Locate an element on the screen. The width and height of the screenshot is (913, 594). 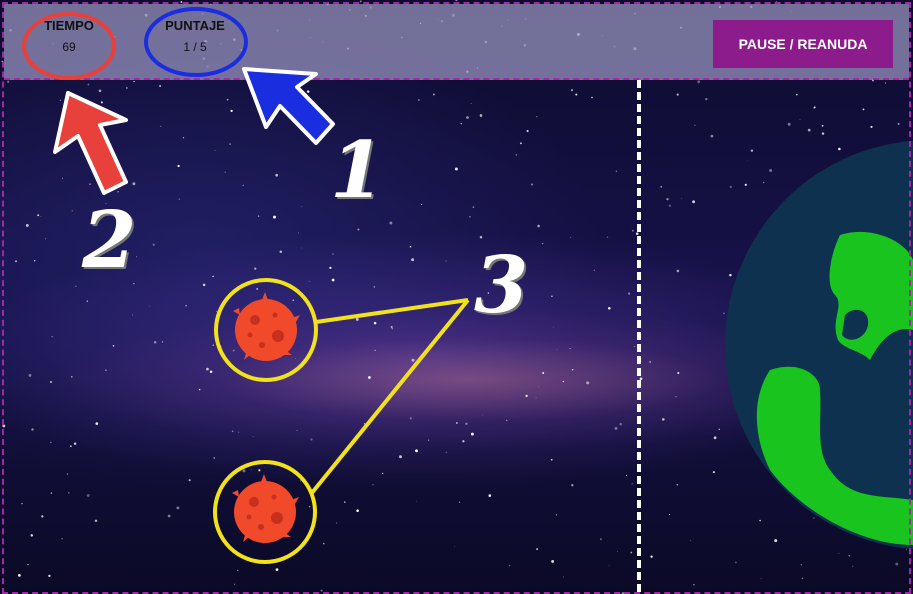
time-value: 69 is located at coordinates (69, 47).